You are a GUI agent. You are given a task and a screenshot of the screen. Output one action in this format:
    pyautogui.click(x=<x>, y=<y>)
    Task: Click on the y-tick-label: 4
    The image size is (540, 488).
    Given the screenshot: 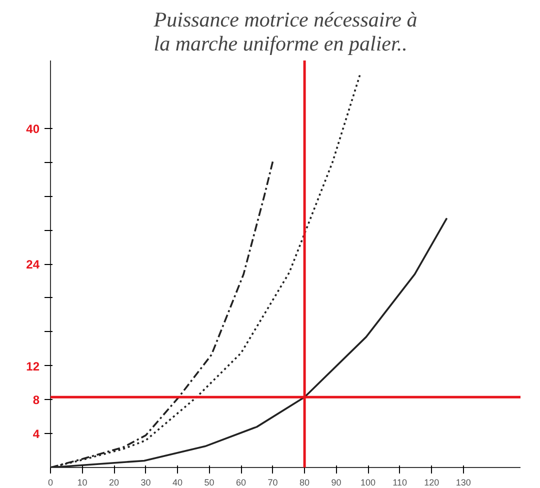 What is the action you would take?
    pyautogui.click(x=36, y=434)
    